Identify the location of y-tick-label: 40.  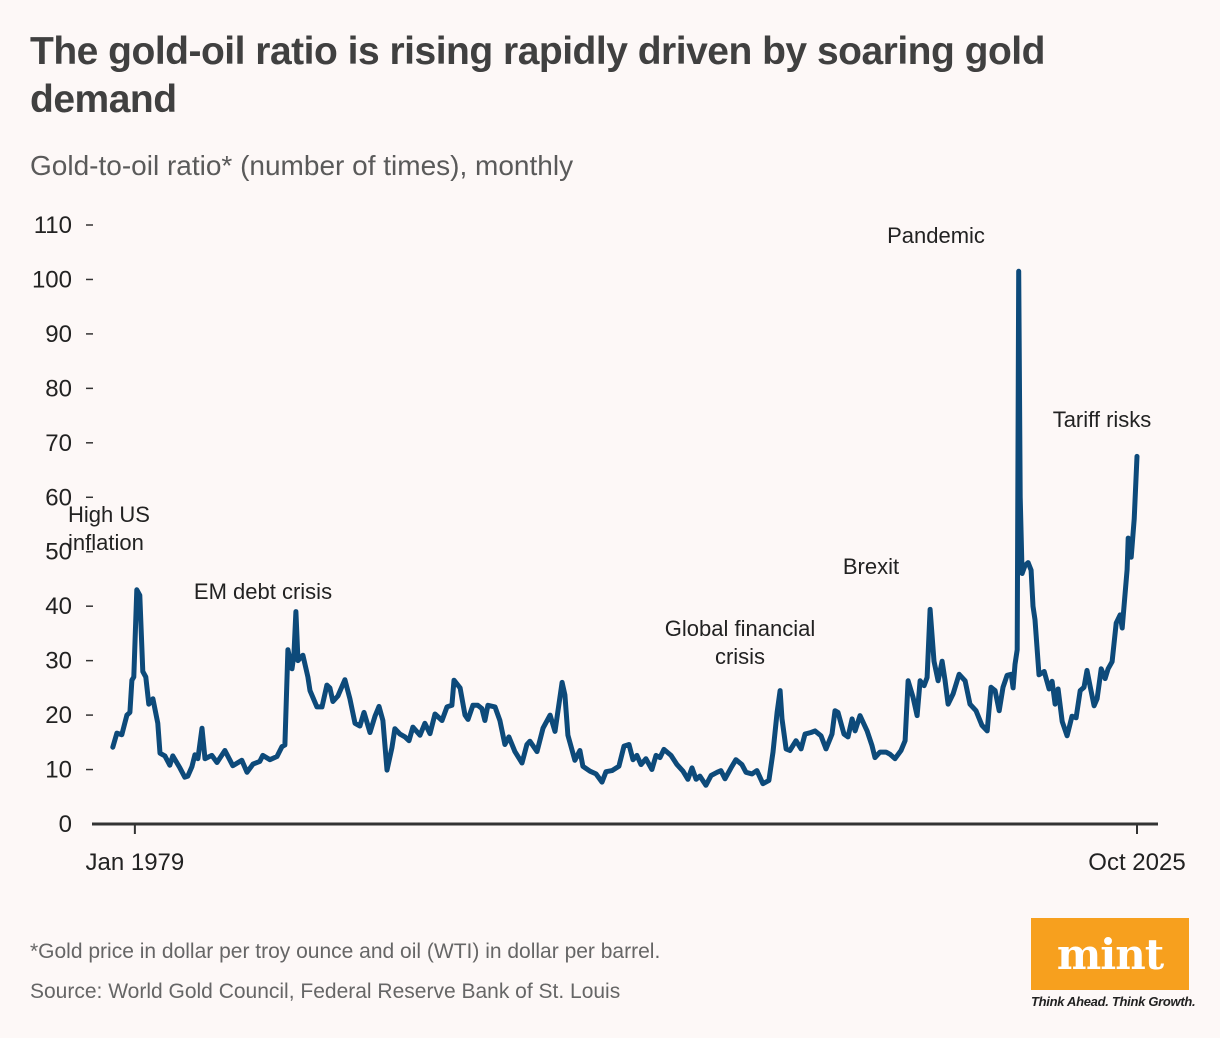
(58, 606).